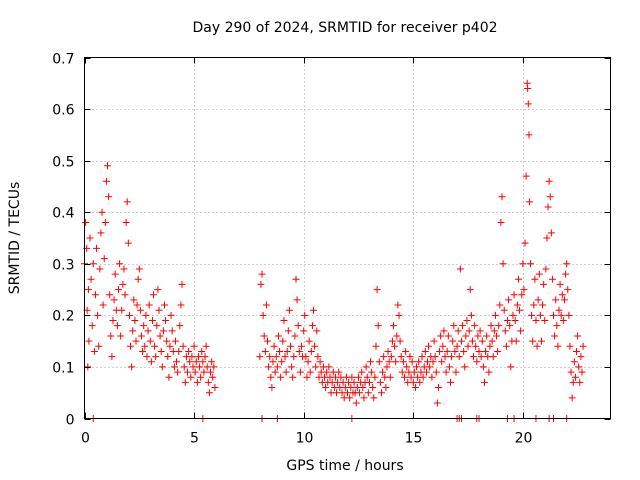 This screenshot has width=640, height=480. Describe the element at coordinates (63, 60) in the screenshot. I see `y-tick-label: 0.7` at that location.